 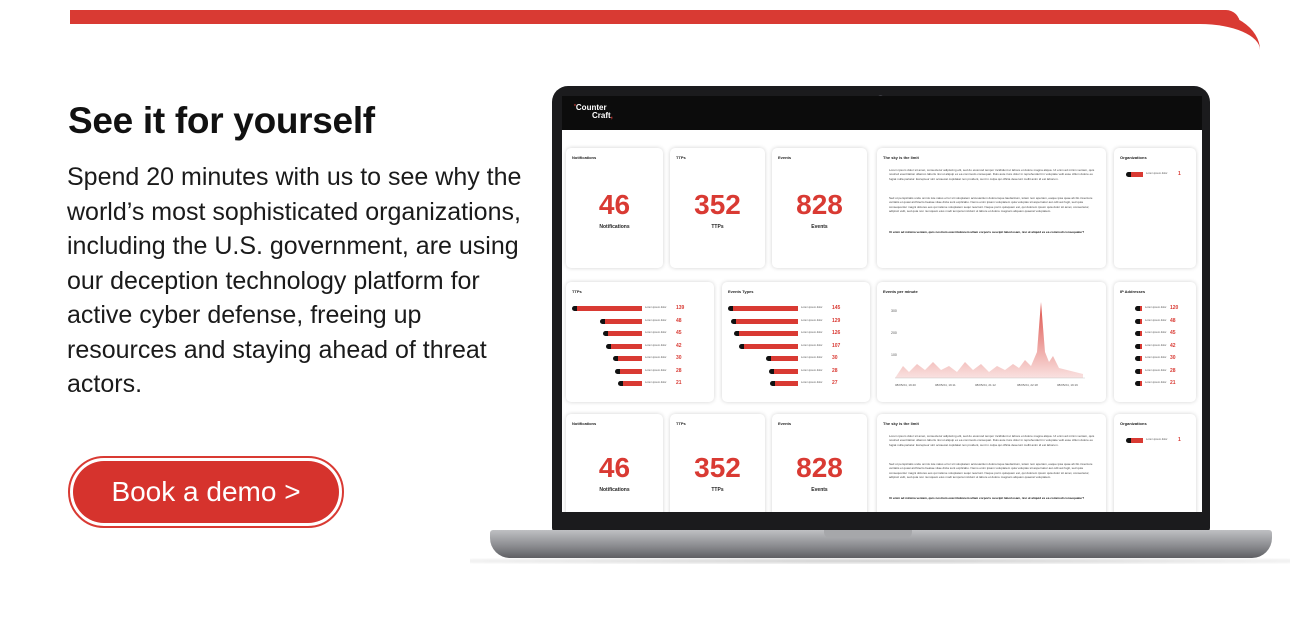 What do you see at coordinates (717, 208) in the screenshot?
I see `ttps-card: TTPs 352 TTPs` at bounding box center [717, 208].